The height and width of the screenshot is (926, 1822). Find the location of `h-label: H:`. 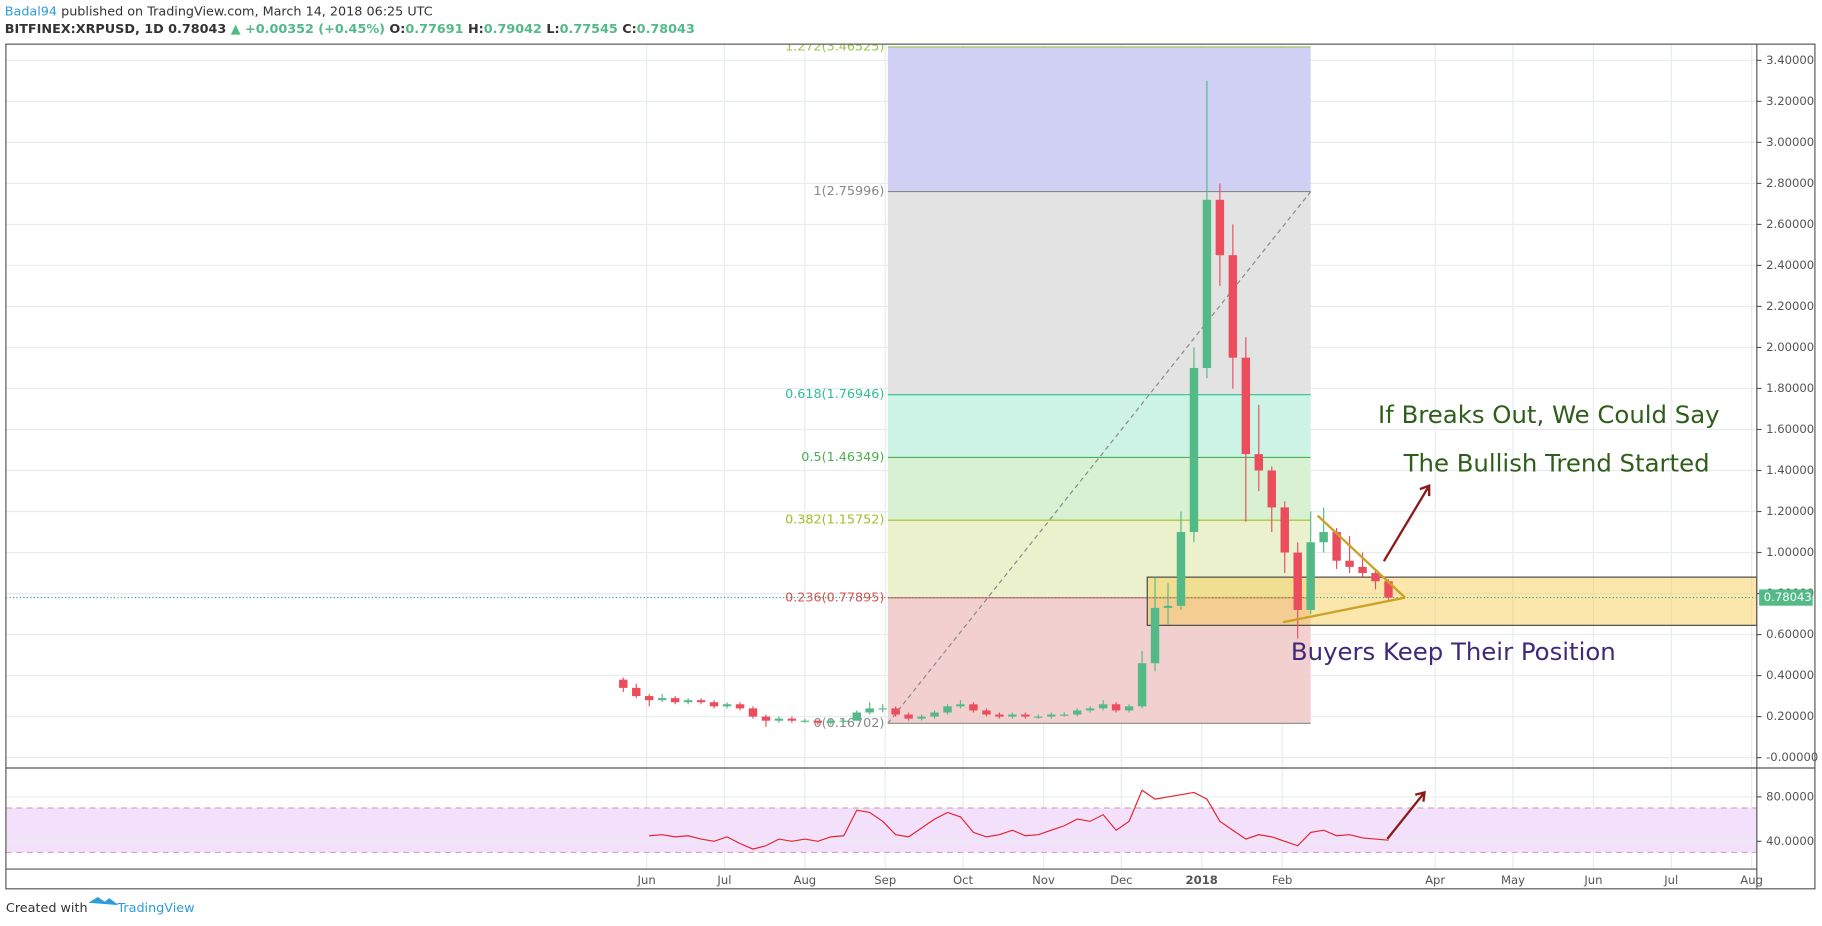

h-label: H: is located at coordinates (474, 29).